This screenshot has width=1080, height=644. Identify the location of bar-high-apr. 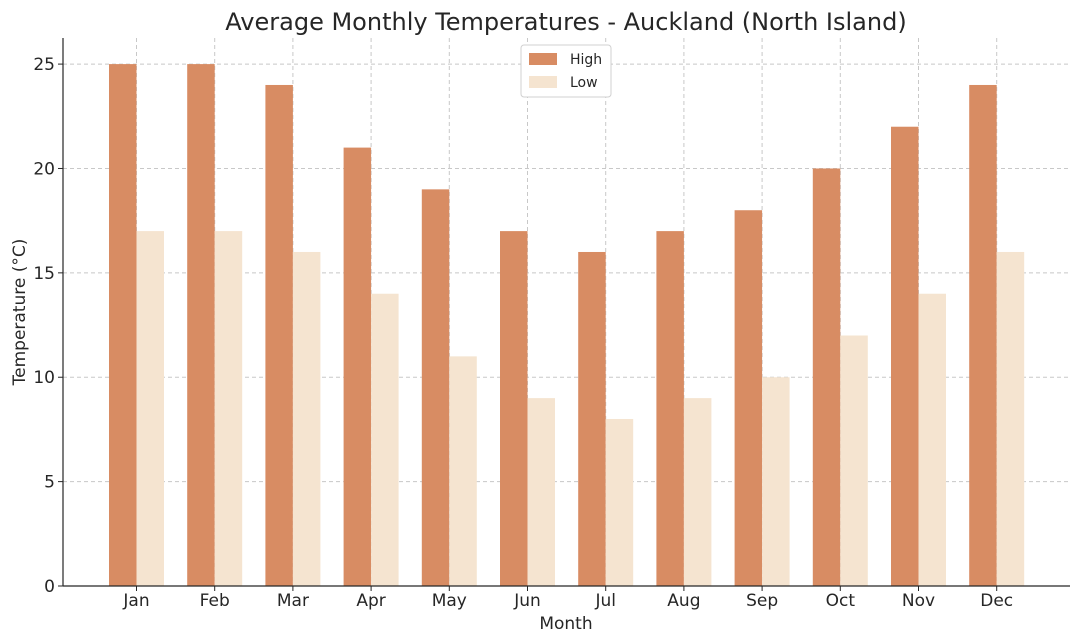
(357, 366).